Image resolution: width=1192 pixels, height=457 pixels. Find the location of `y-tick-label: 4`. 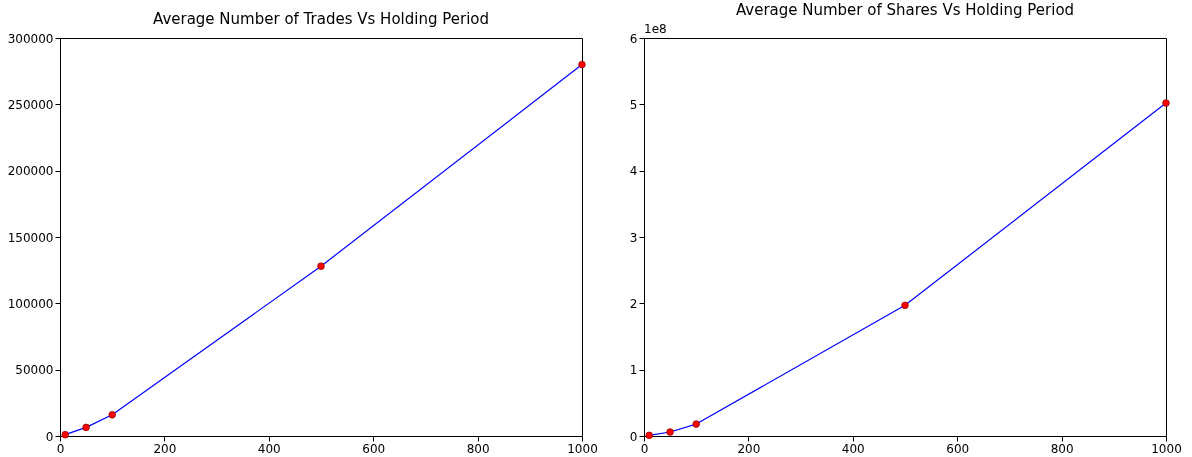

y-tick-label: 4 is located at coordinates (633, 171).